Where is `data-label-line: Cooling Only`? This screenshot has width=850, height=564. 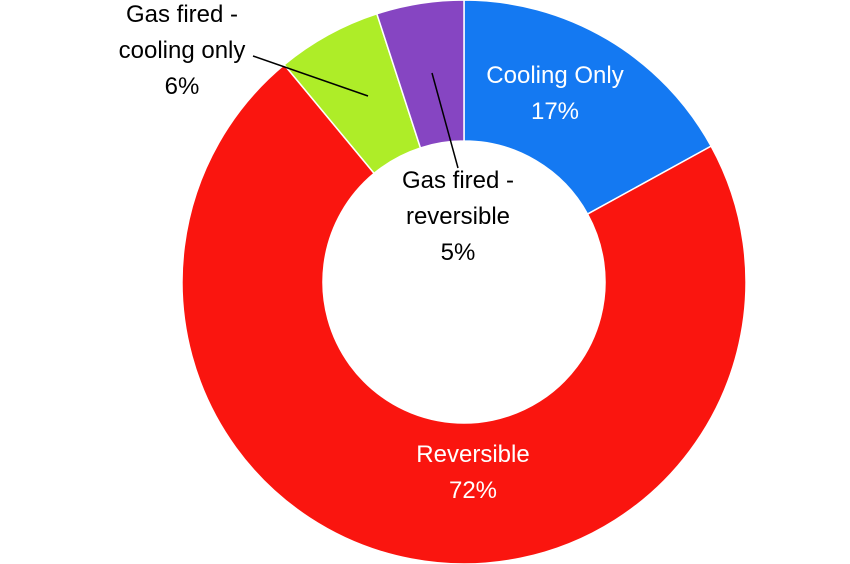 data-label-line: Cooling Only is located at coordinates (554, 75).